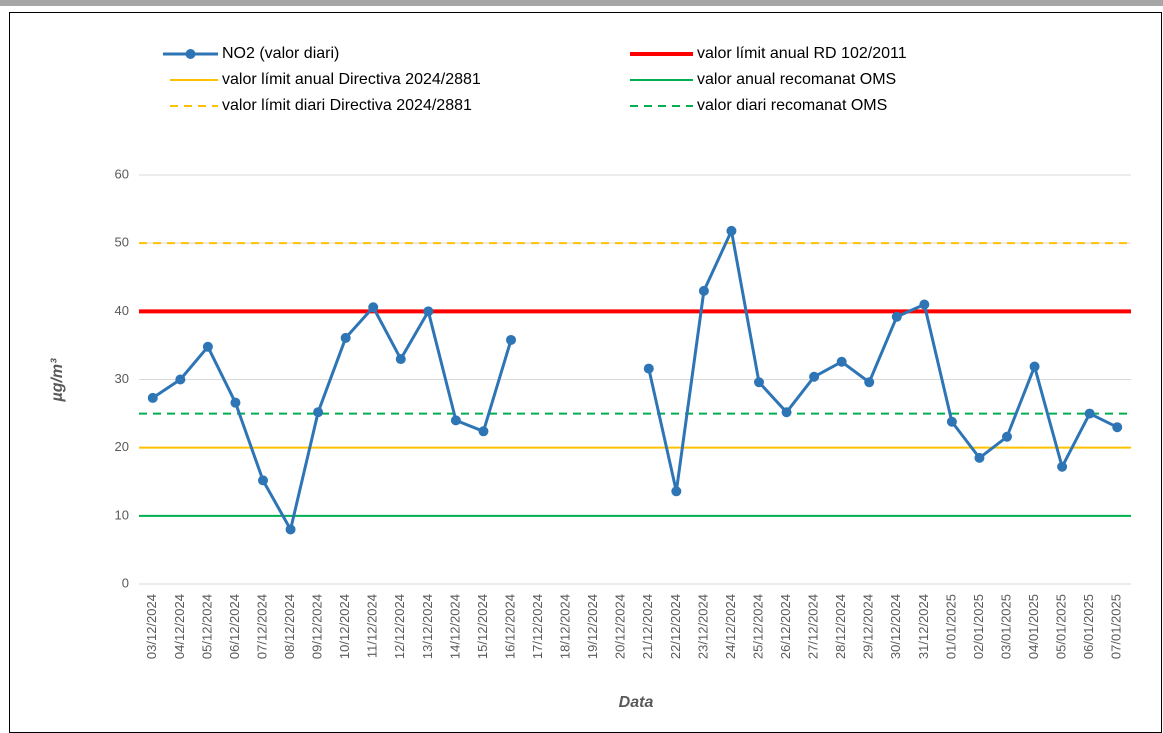  What do you see at coordinates (151, 626) in the screenshot?
I see `x-tick-label: 03/12/2024` at bounding box center [151, 626].